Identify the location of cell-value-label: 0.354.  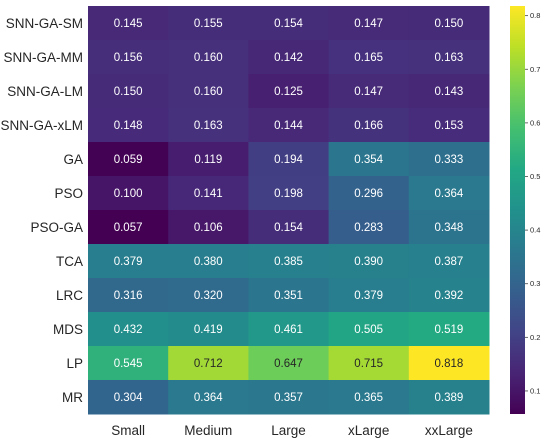
(368, 160).